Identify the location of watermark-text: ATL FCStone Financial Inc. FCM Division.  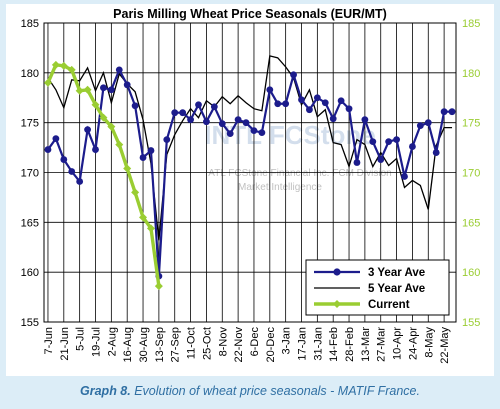
(299, 173).